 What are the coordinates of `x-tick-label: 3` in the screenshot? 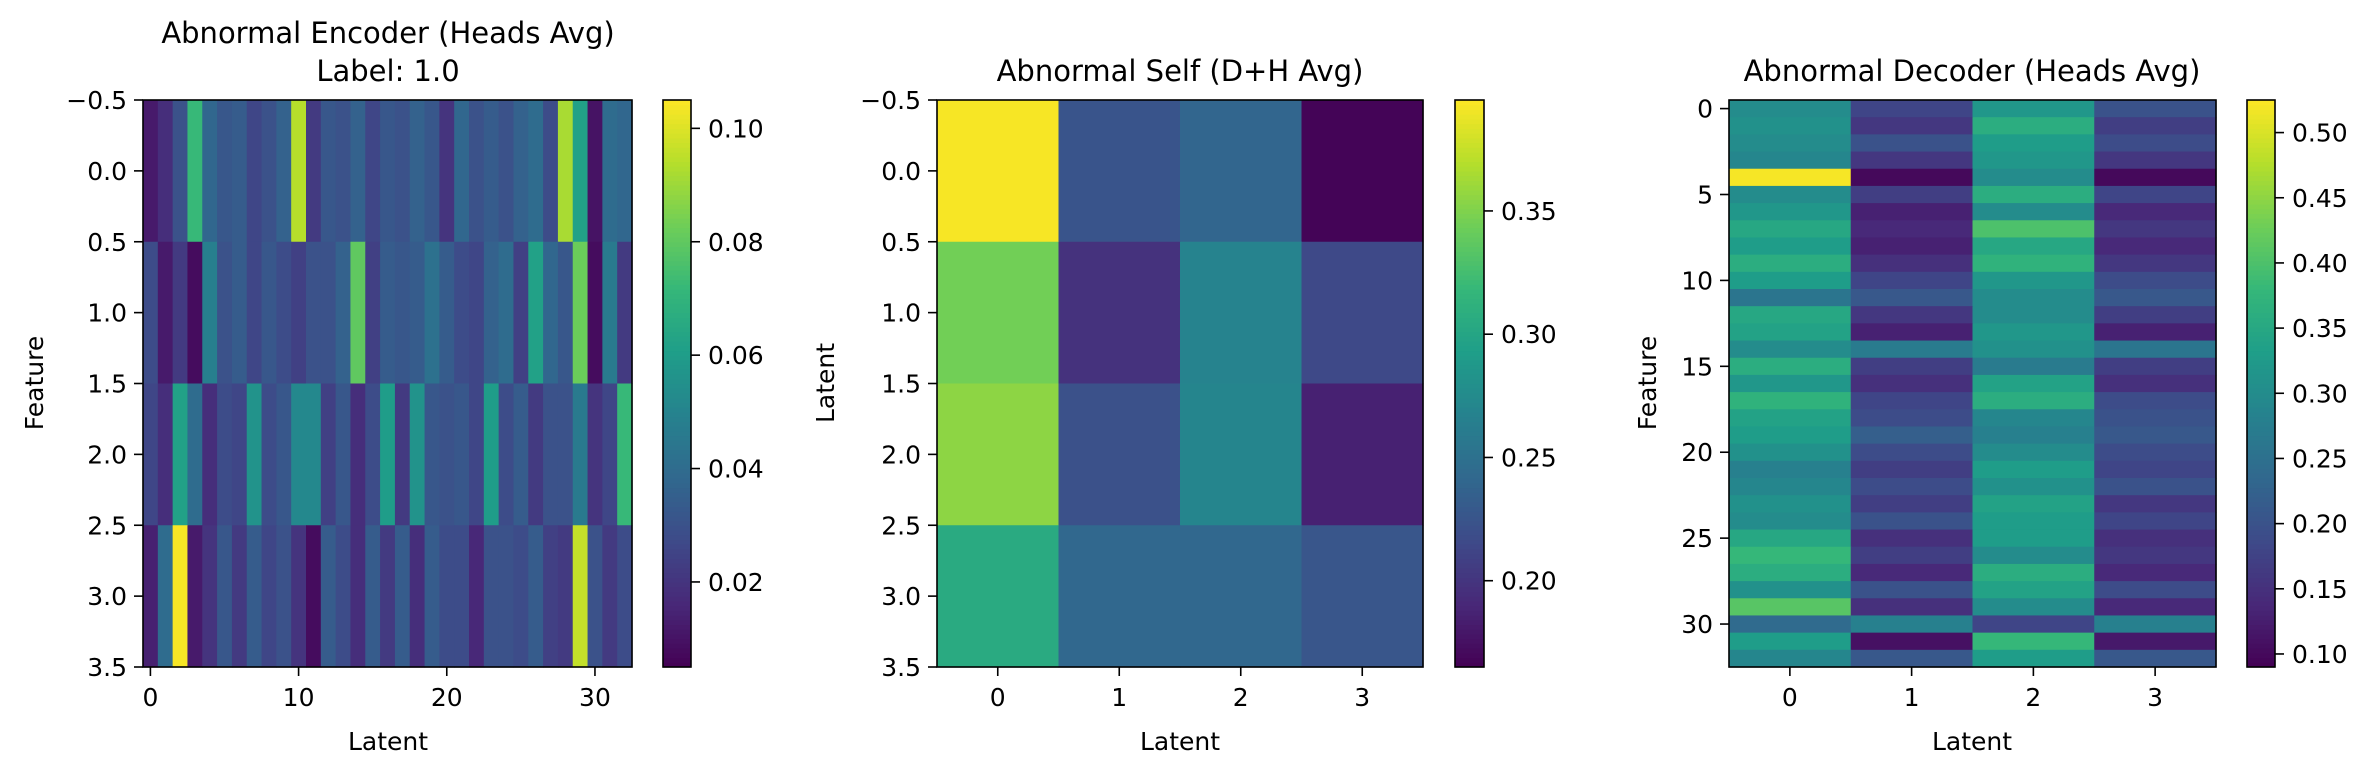 It's located at (1362, 697).